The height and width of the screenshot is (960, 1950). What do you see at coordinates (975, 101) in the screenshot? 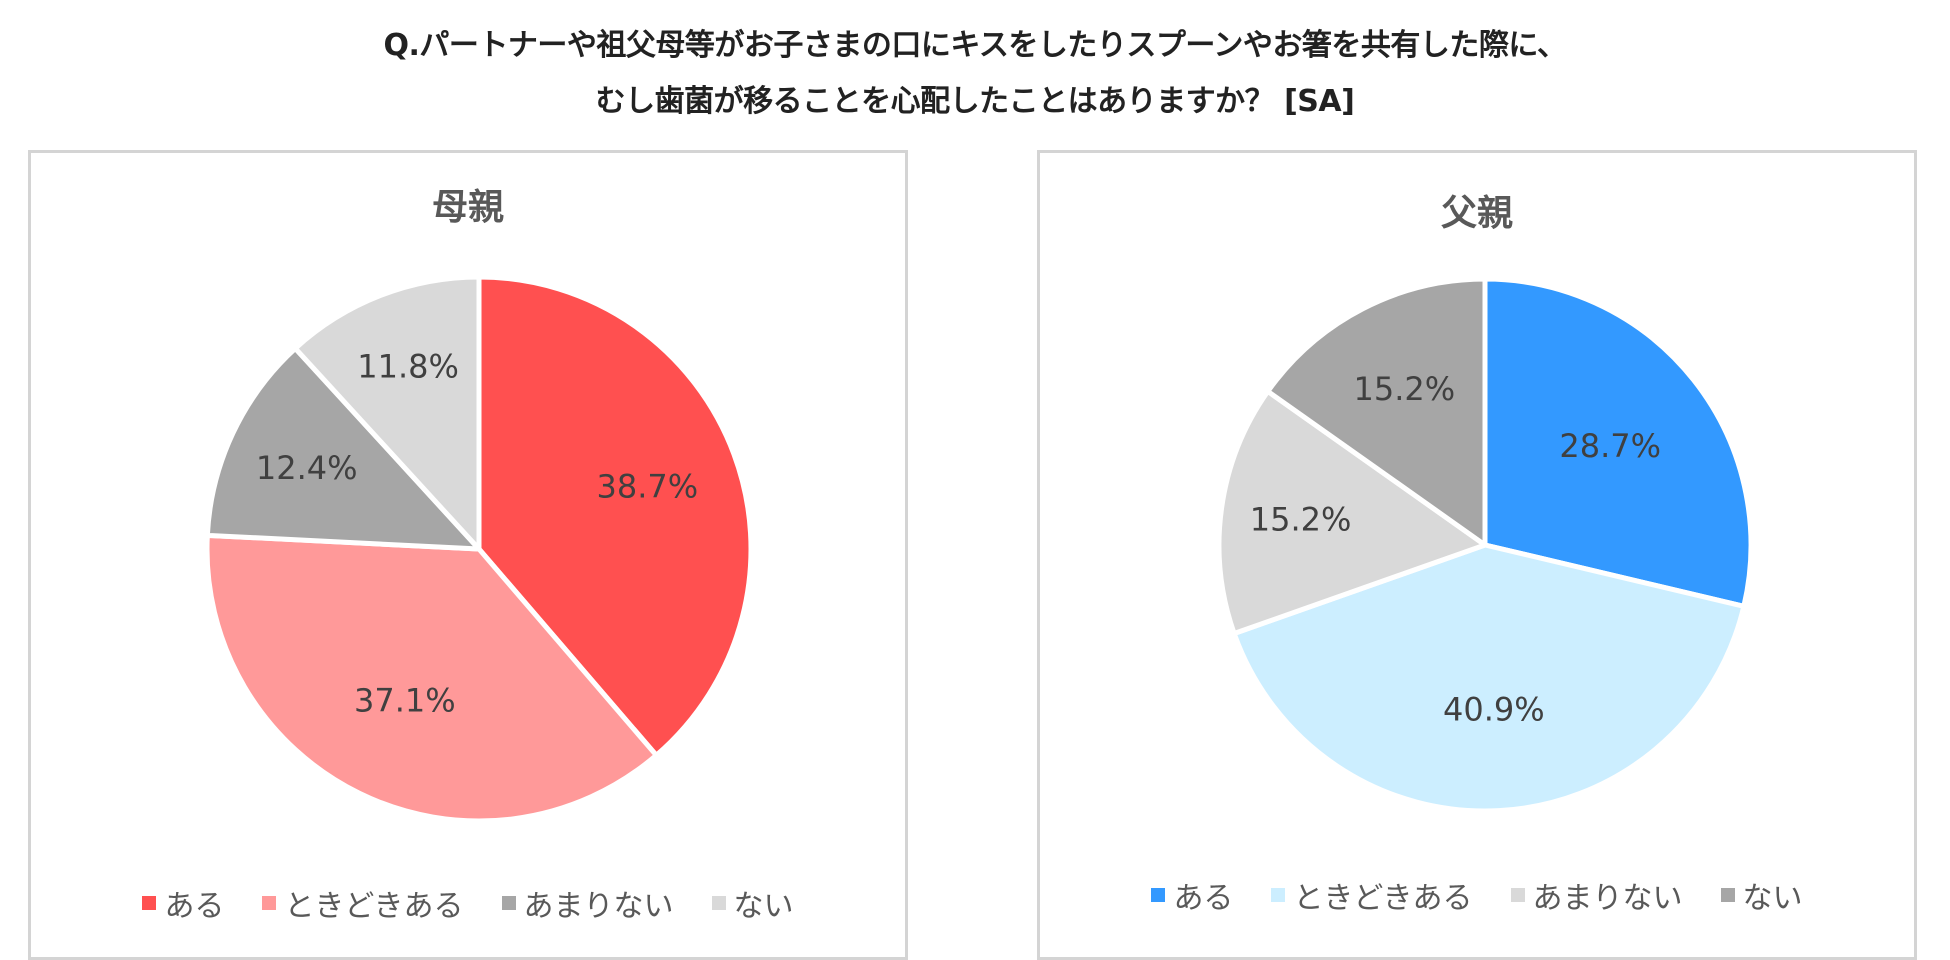
I see `question-line-2: むし歯菌が移ることを心配したことはありますか？ [SA]` at bounding box center [975, 101].